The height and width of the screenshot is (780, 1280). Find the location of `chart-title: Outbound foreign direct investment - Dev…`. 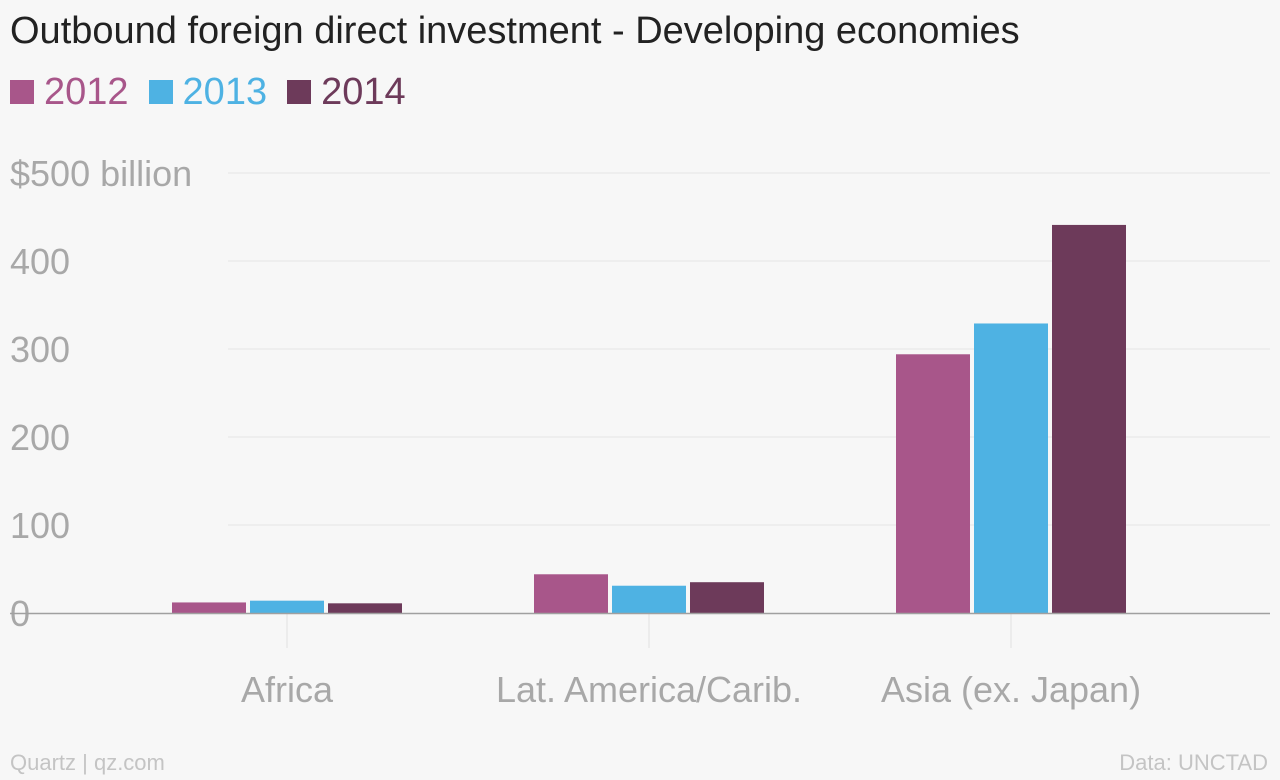

chart-title: Outbound foreign direct investment - Dev… is located at coordinates (515, 31).